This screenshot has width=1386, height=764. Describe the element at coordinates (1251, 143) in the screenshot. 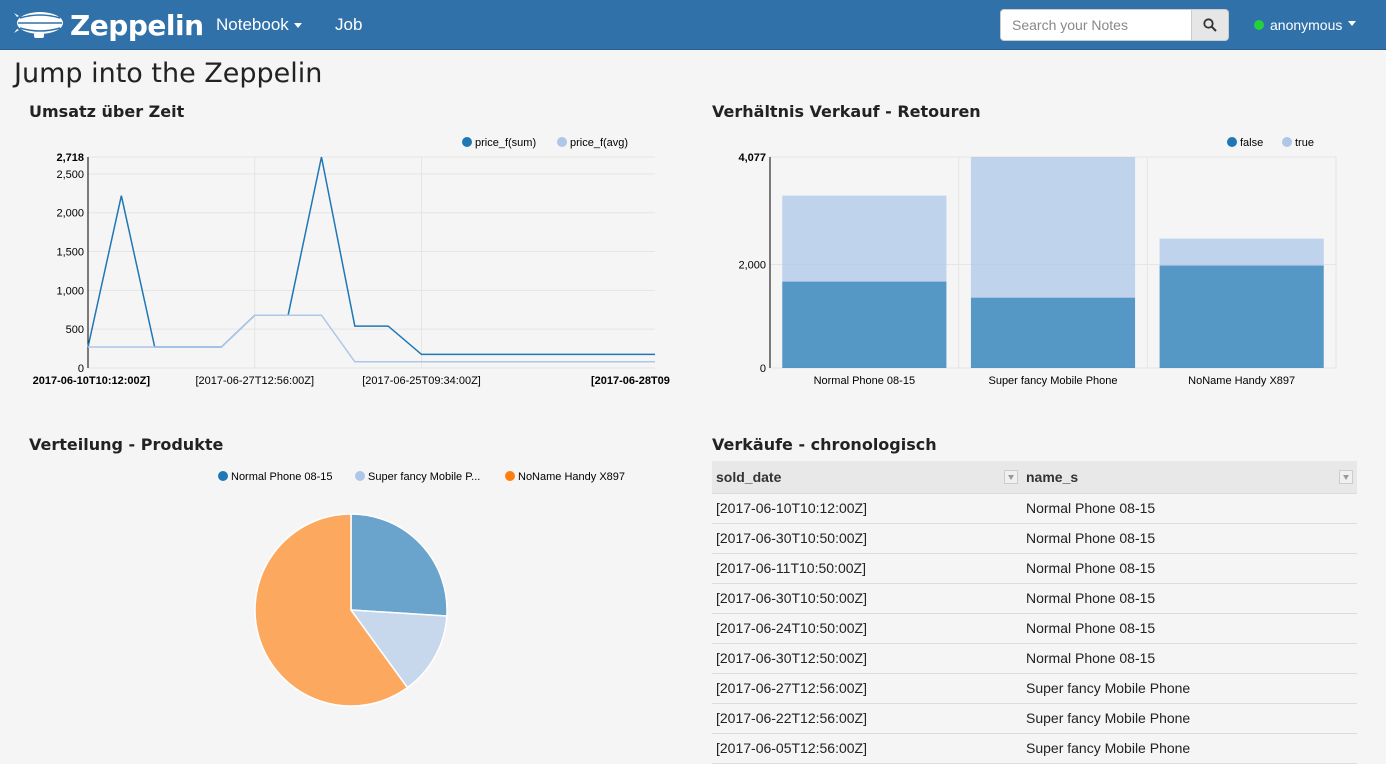

I see `legend-label: false` at that location.